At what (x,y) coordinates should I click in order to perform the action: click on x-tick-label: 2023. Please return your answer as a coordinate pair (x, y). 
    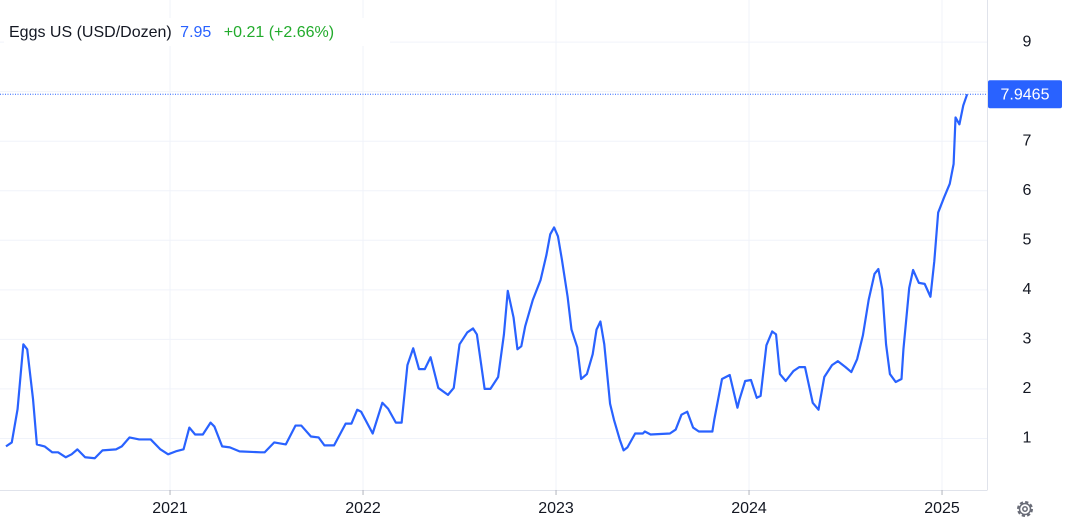
    Looking at the image, I should click on (556, 508).